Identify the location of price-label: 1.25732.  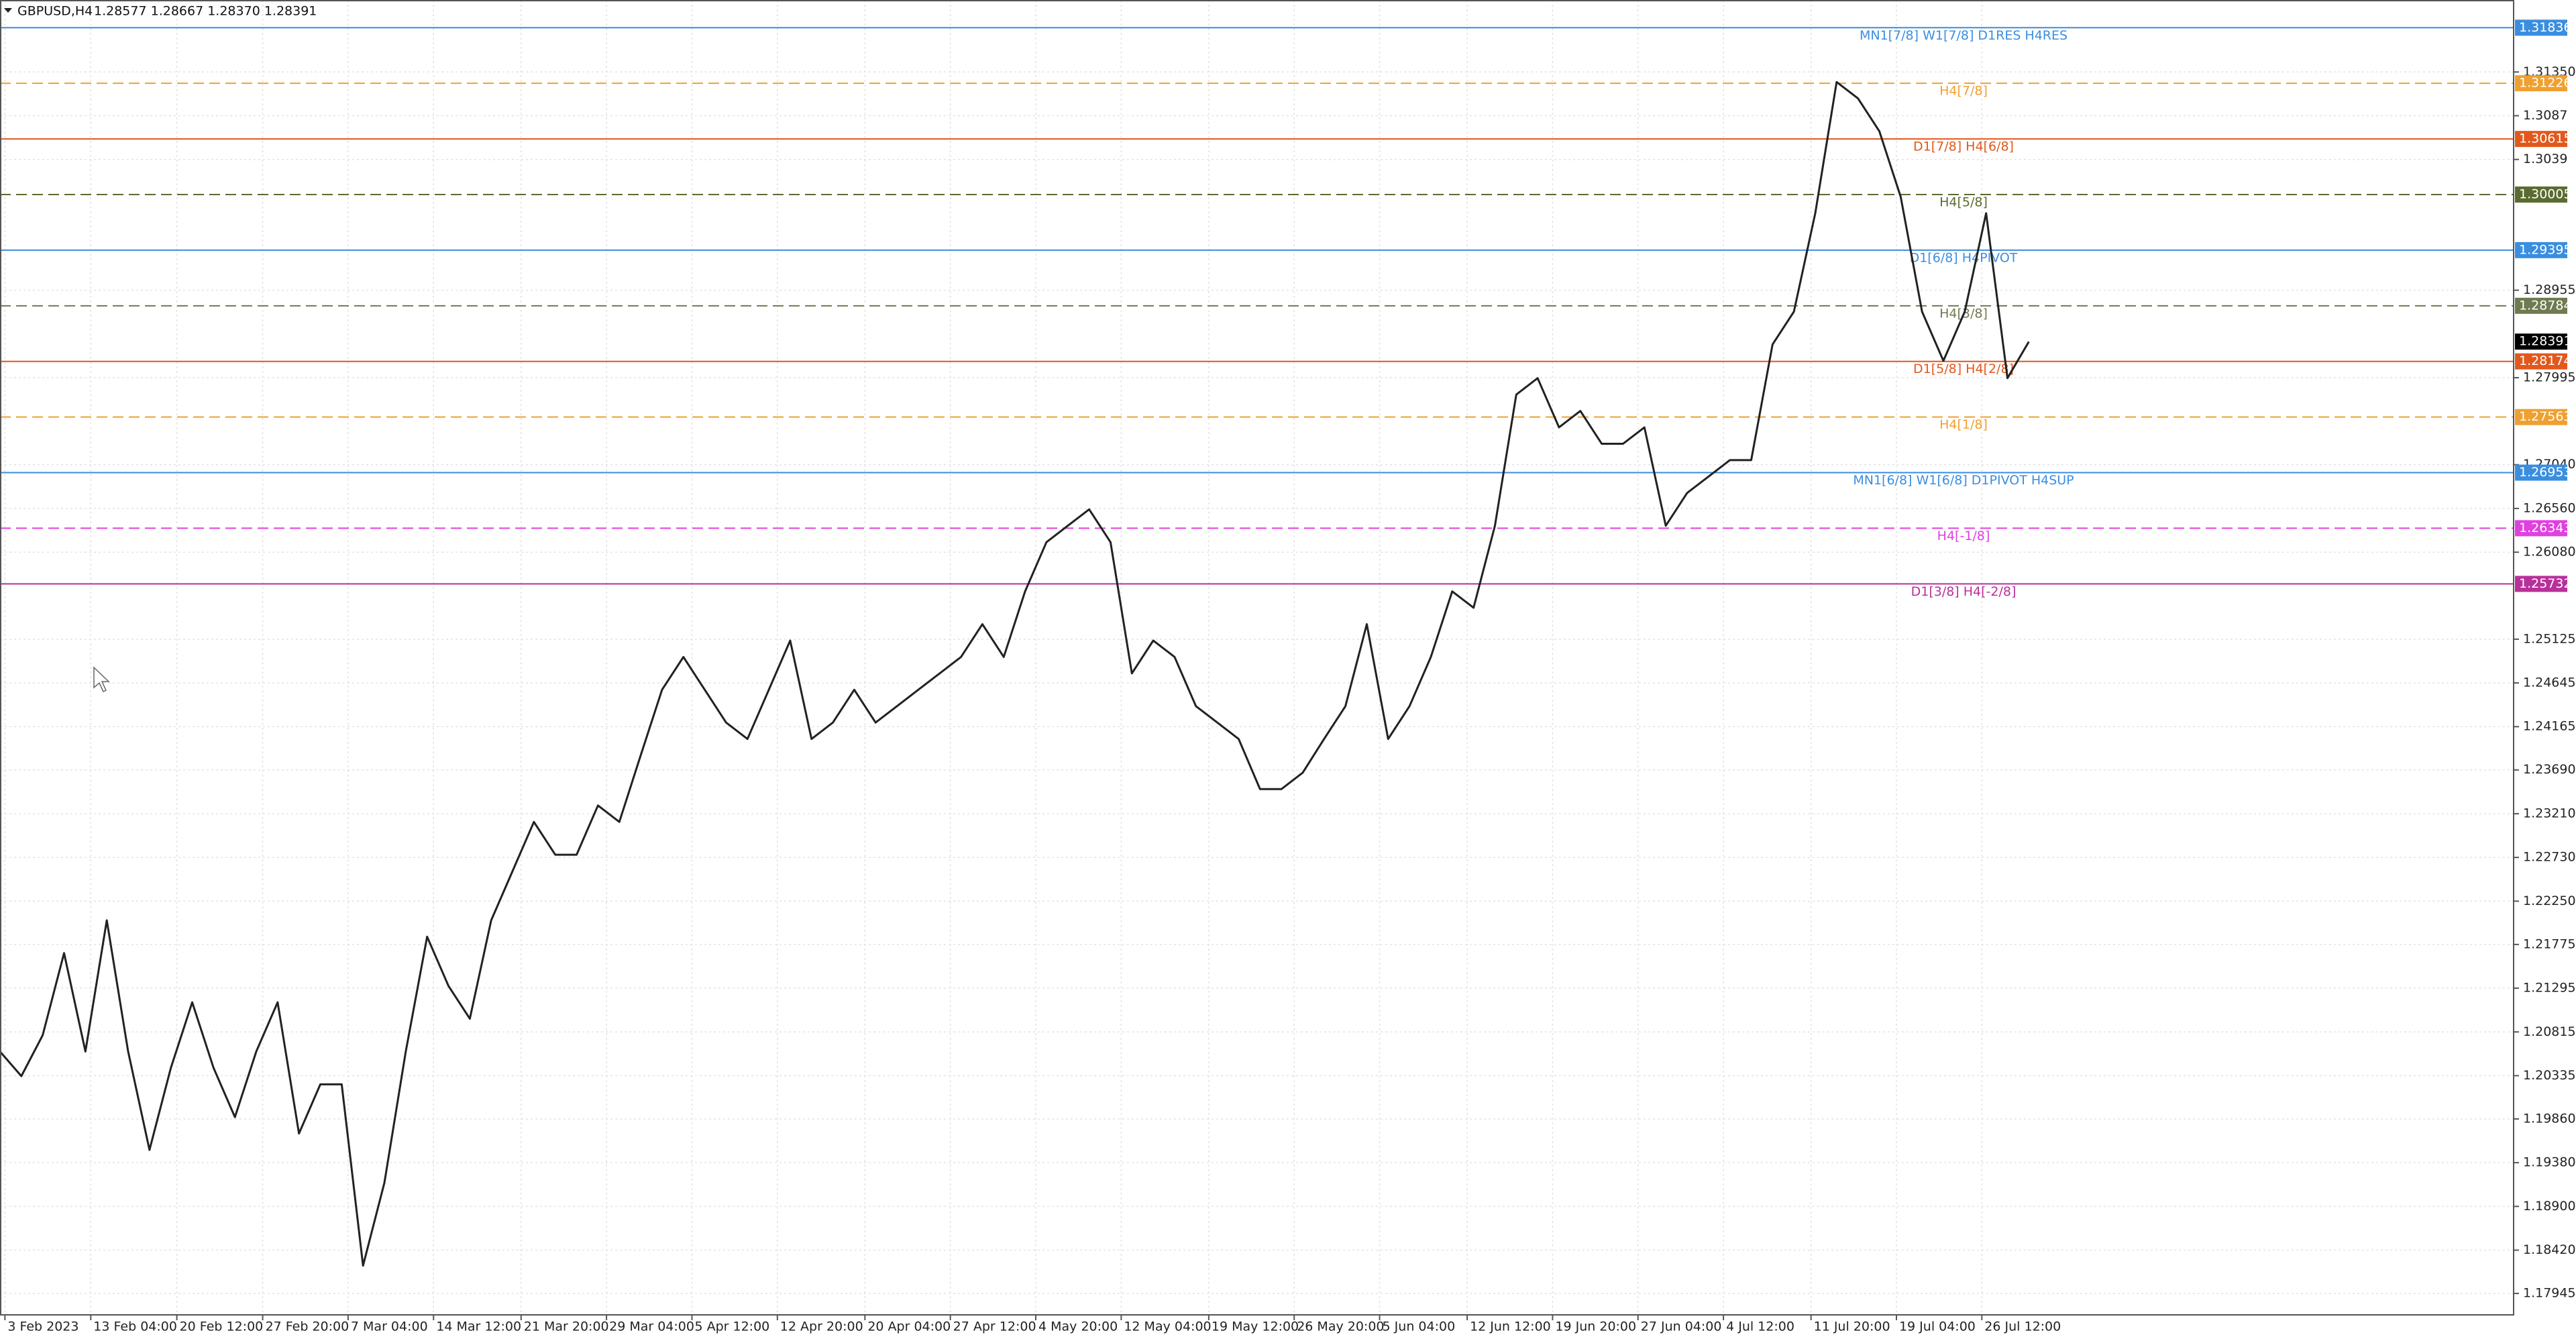
(2545, 583).